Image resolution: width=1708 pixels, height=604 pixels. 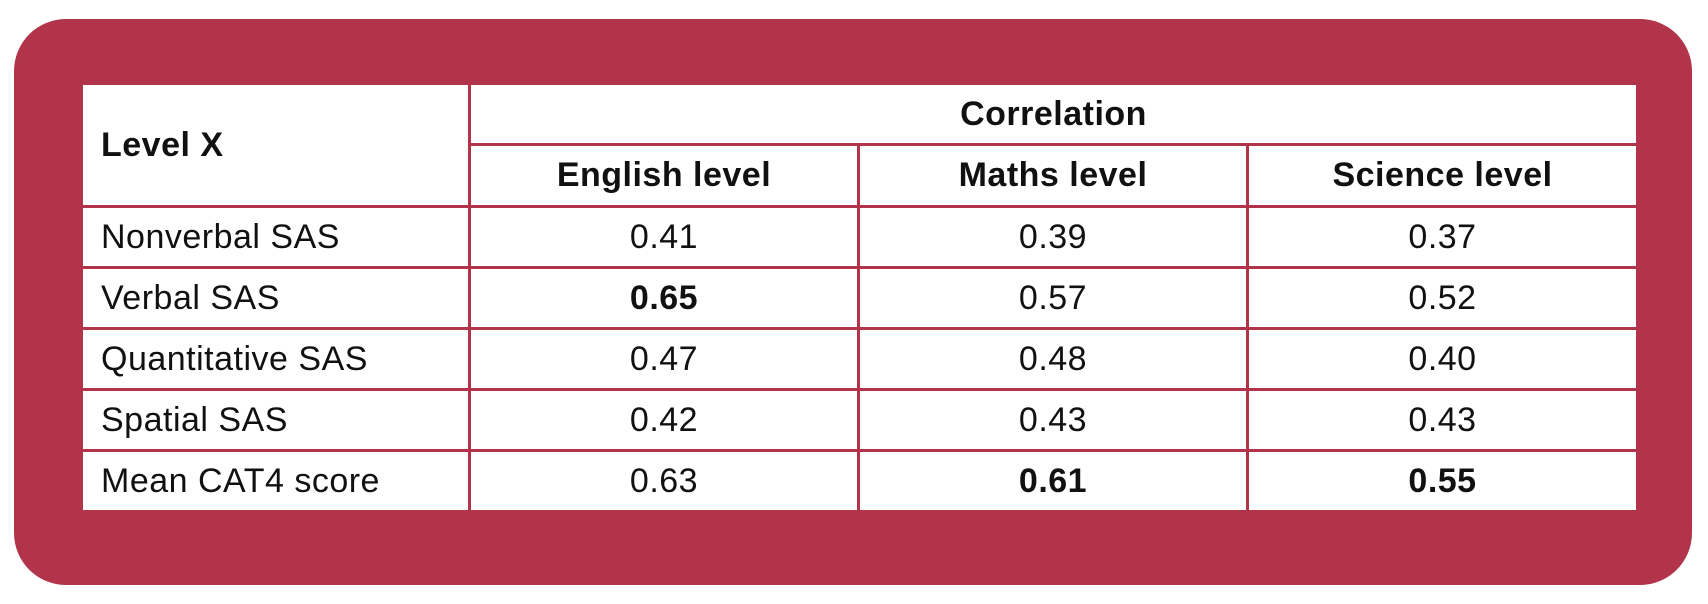 I want to click on cell-value: 0.55, so click(x=1442, y=481).